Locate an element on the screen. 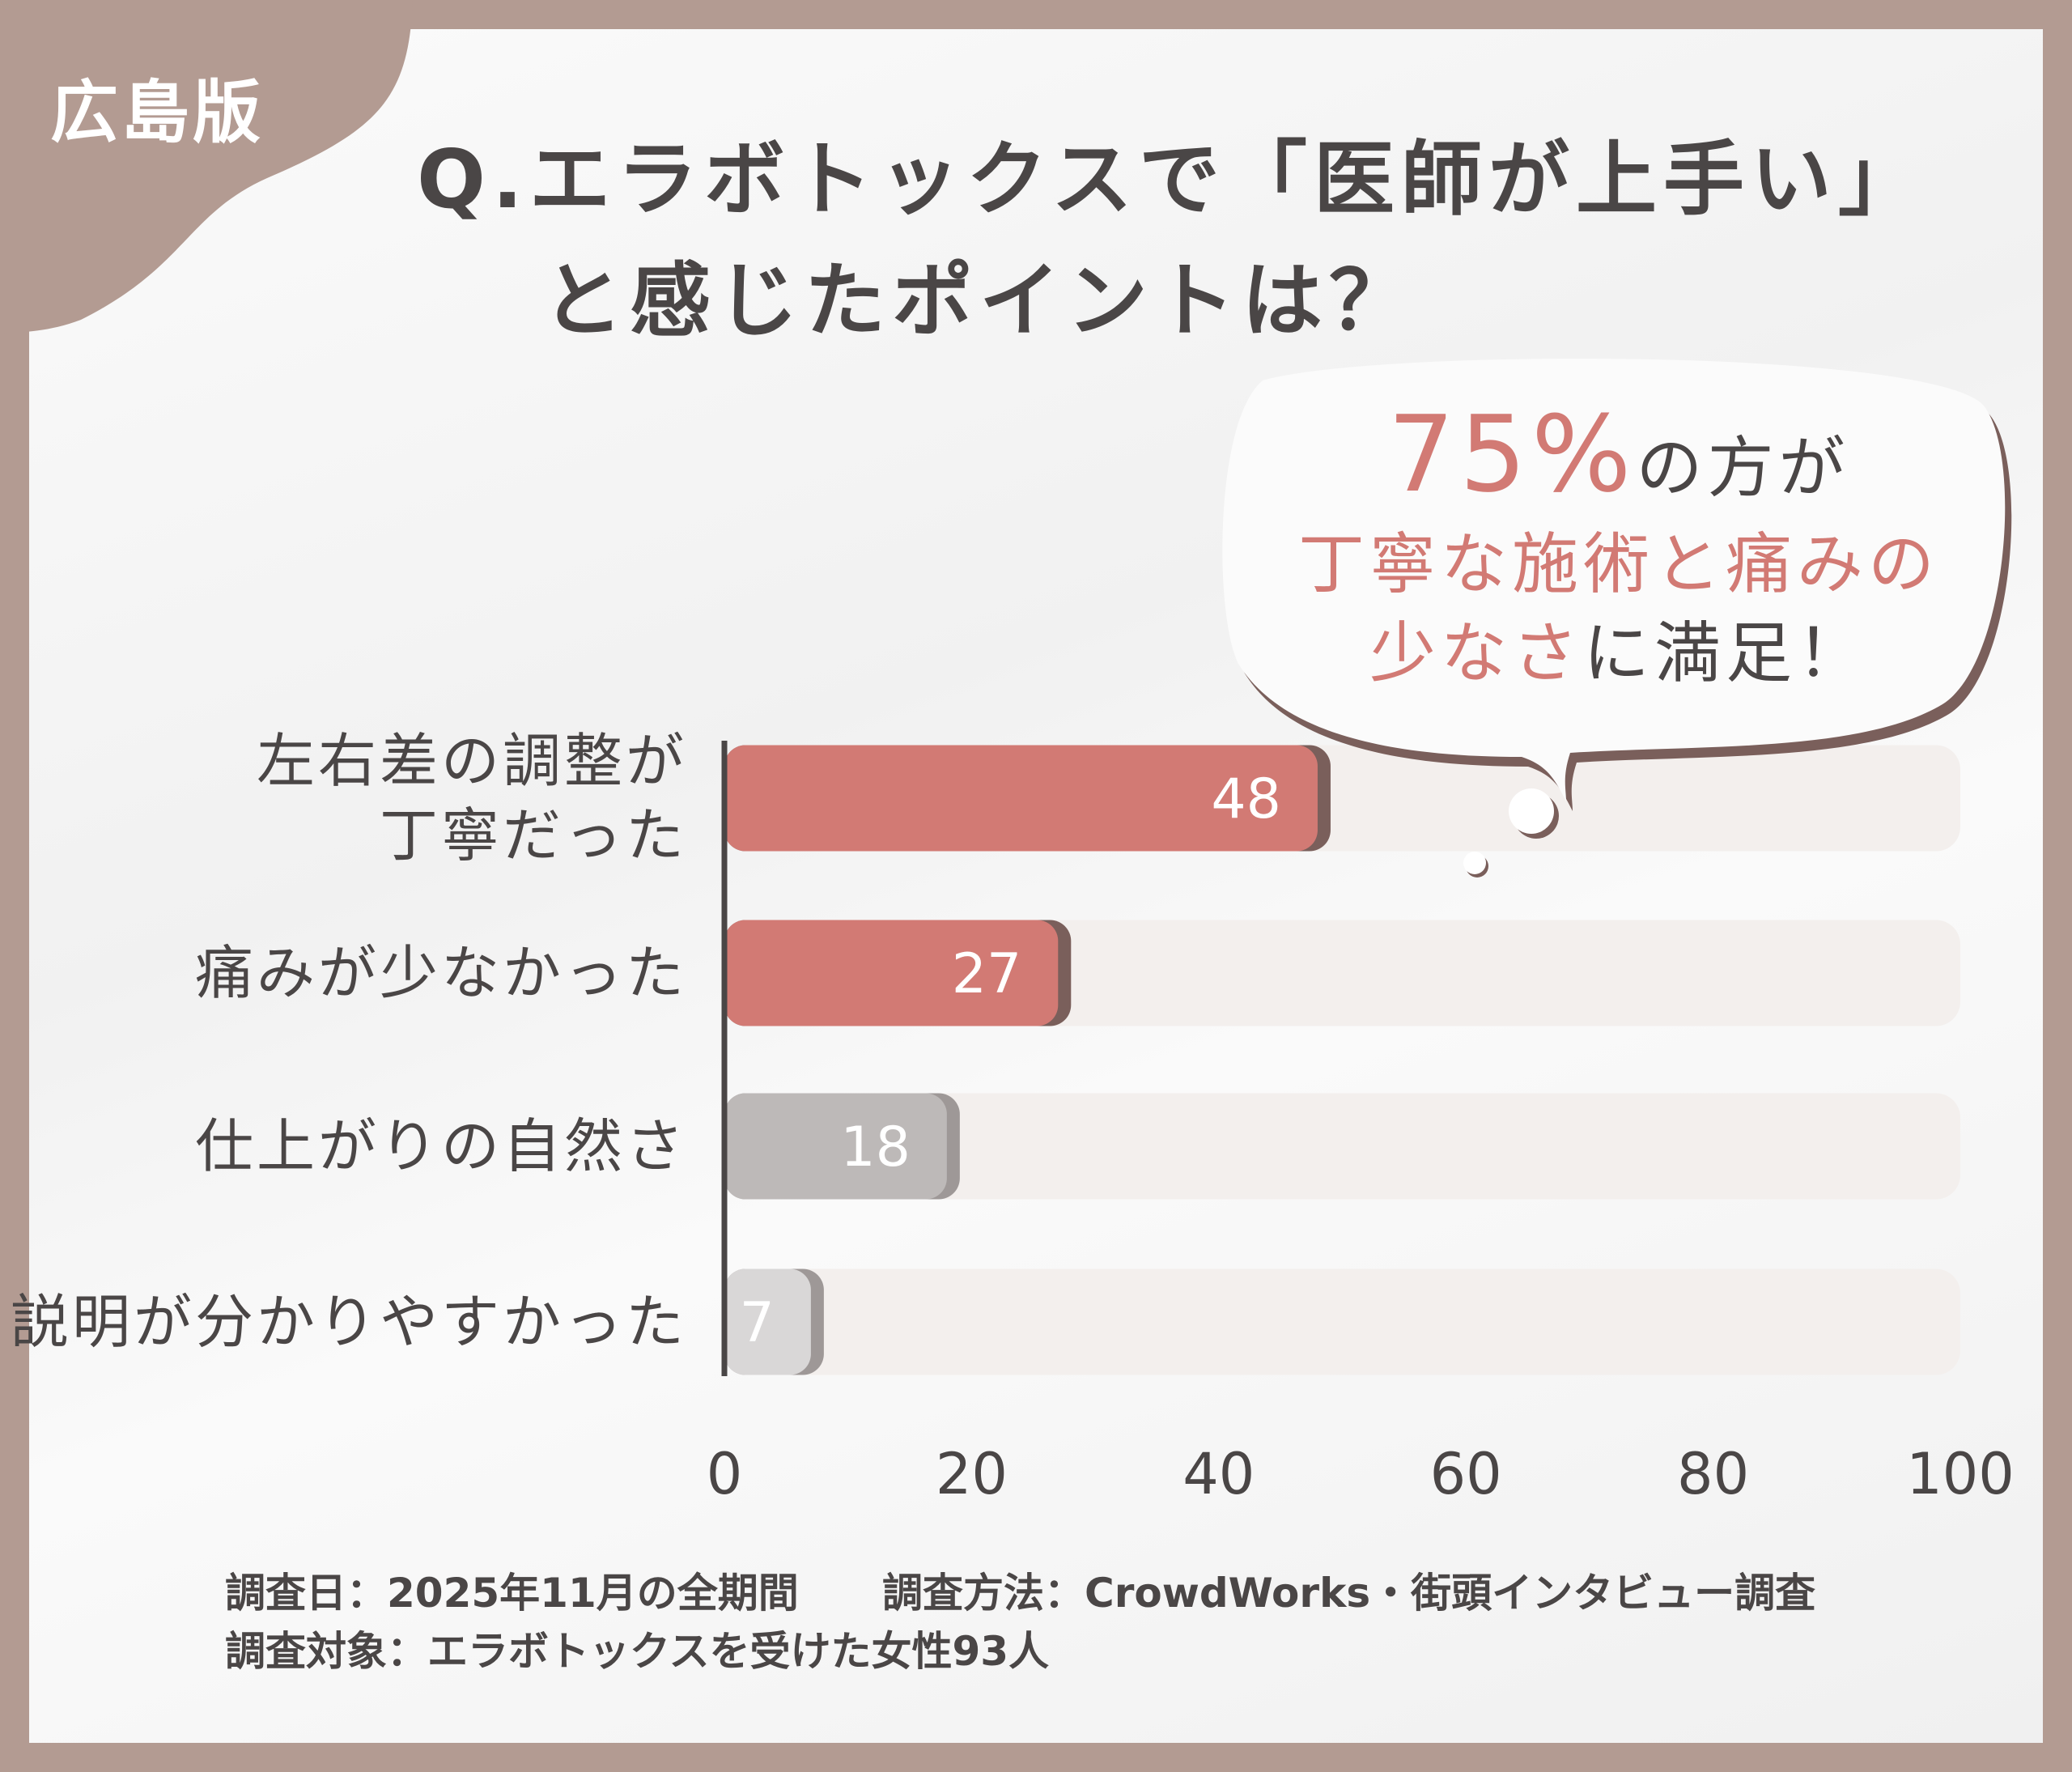 The height and width of the screenshot is (1772, 2072). category-label: 仕上がりの自然さ is located at coordinates (441, 1146).